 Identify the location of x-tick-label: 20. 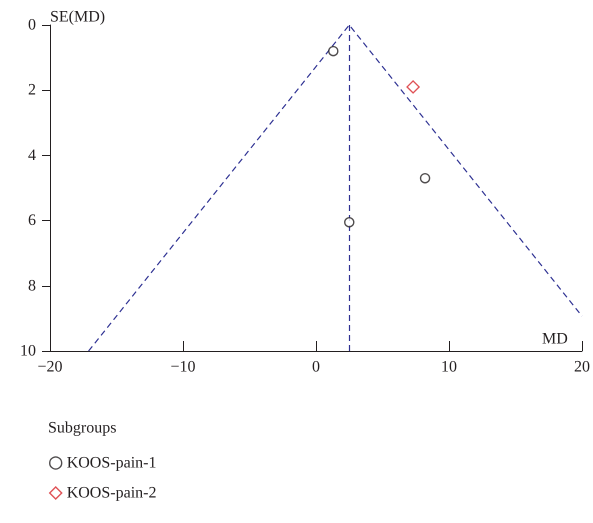
(582, 367).